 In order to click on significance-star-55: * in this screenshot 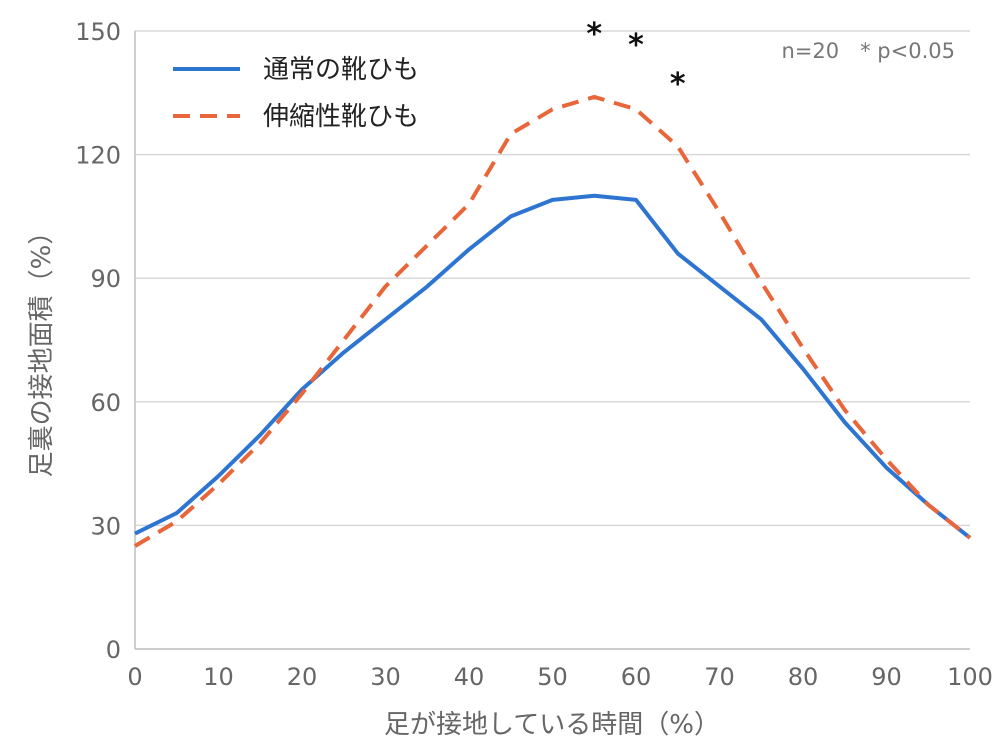, I will do `click(594, 34)`.